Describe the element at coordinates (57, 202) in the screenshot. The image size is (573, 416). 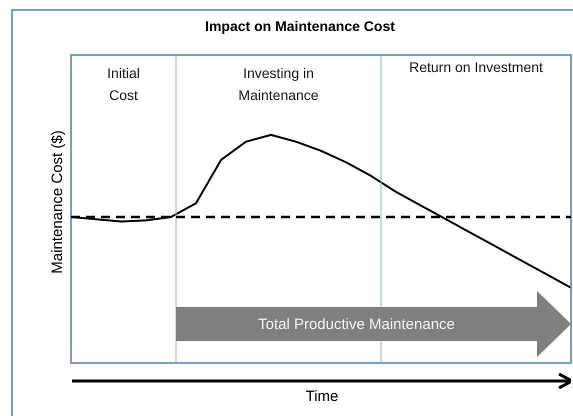
I see `y-axis-title: Maintenance Cost ($)` at that location.